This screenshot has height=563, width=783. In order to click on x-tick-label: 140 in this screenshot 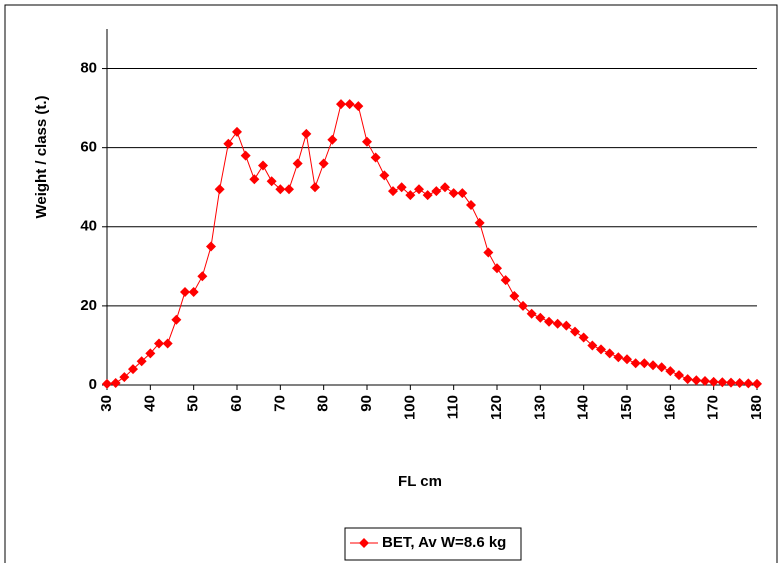, I will do `click(583, 407)`.